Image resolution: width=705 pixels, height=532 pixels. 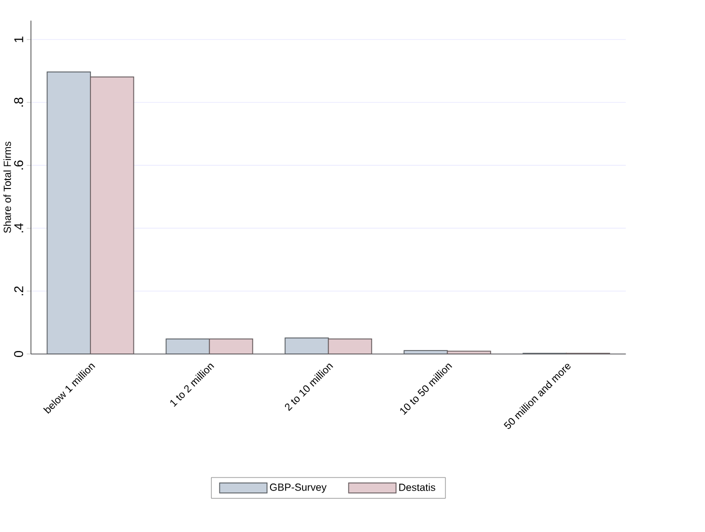 I want to click on y-tick-label: .6, so click(x=19, y=165).